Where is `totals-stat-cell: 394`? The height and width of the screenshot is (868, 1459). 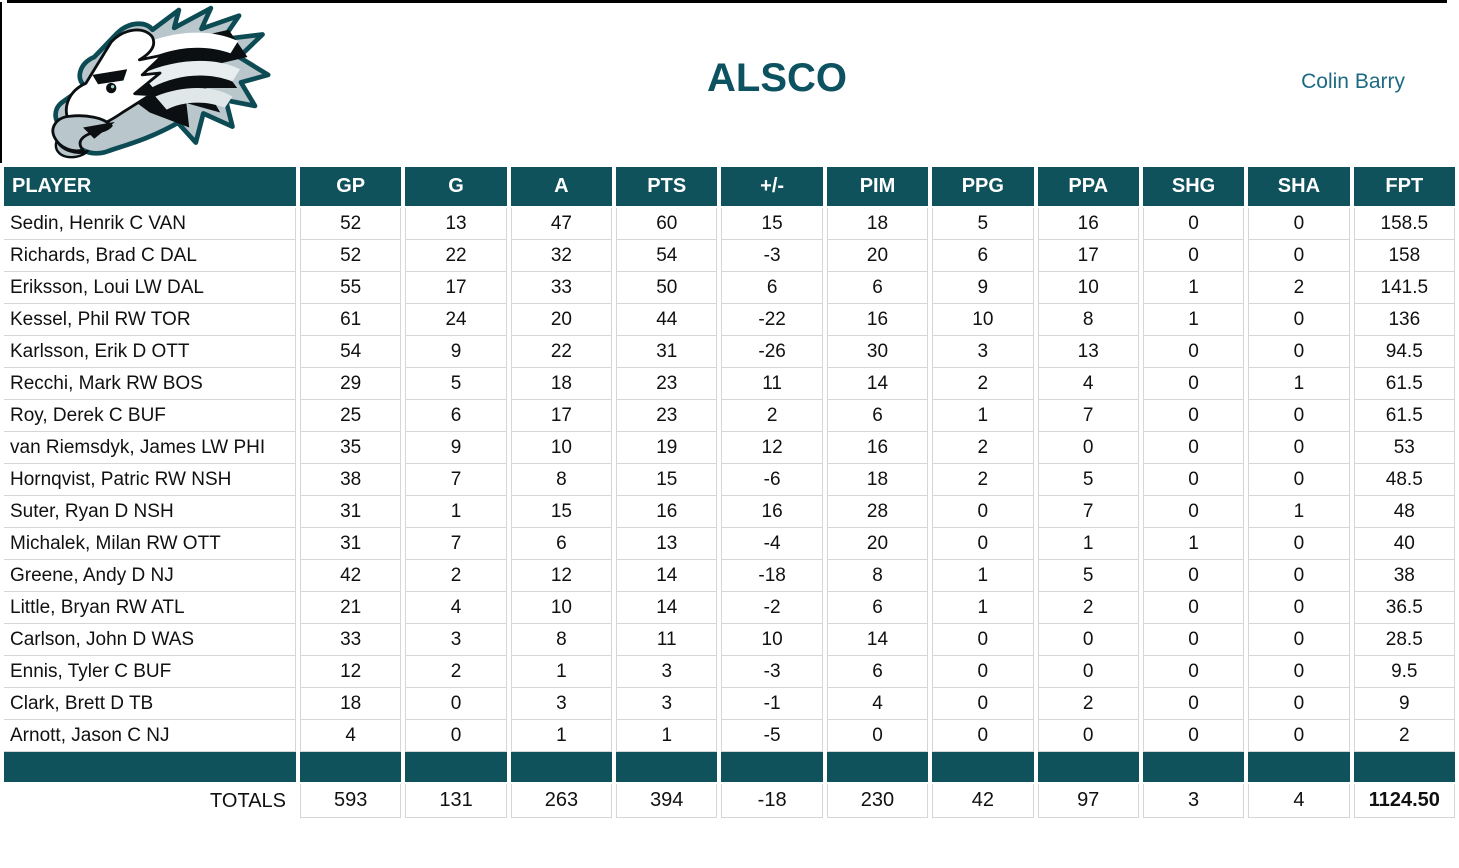 totals-stat-cell: 394 is located at coordinates (667, 801).